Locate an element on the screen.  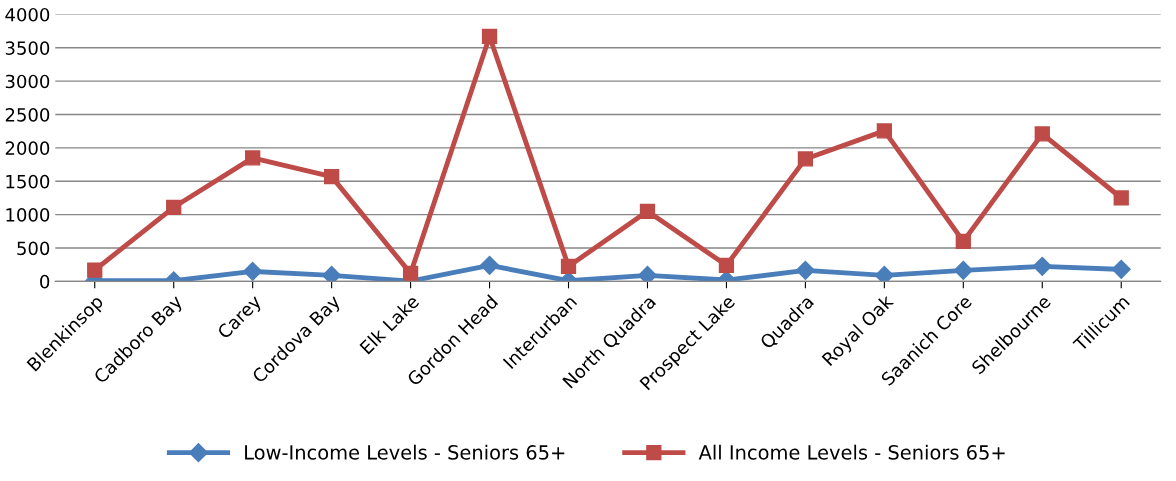
y-tick-label: 0 is located at coordinates (45, 281).